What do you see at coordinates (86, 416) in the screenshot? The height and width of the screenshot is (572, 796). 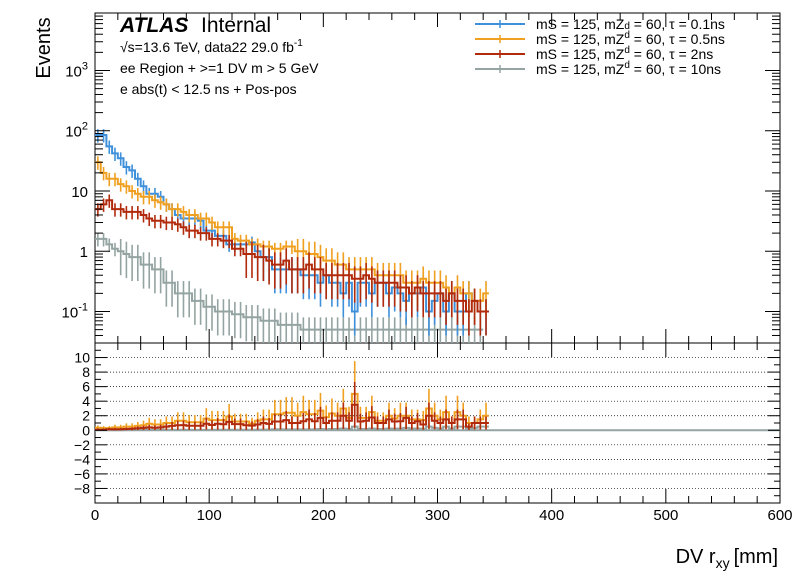 I see `ratio-tick-label: 2` at bounding box center [86, 416].